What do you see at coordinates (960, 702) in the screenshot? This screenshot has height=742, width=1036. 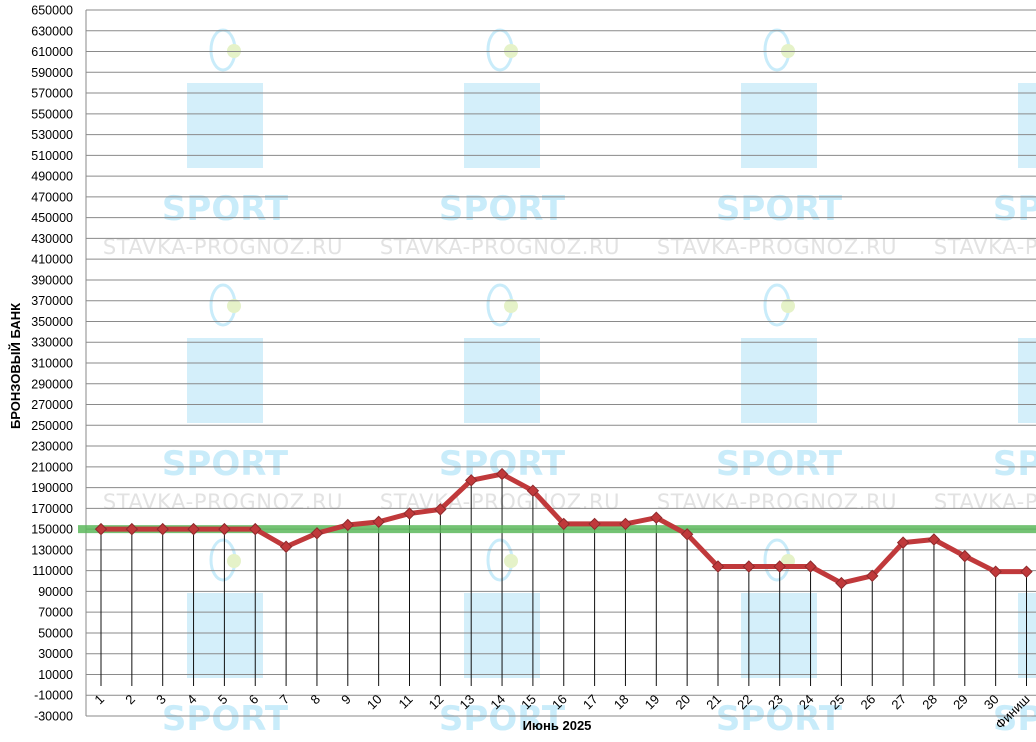 I see `x-tick-label: 29` at bounding box center [960, 702].